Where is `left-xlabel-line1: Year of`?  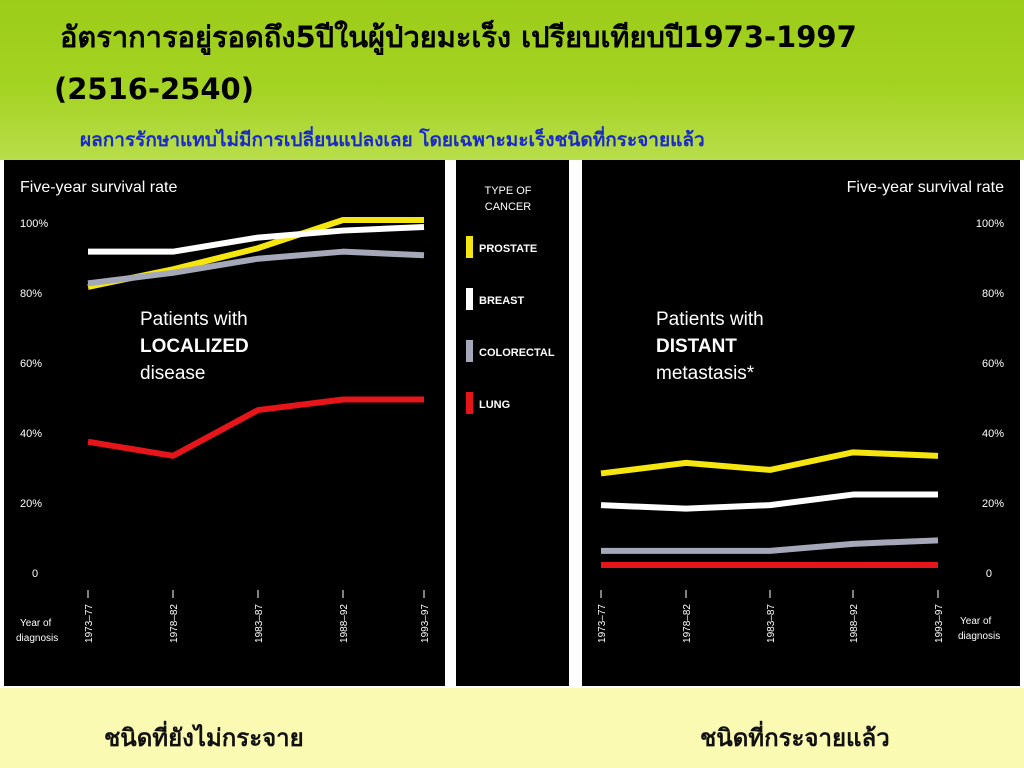
left-xlabel-line1: Year of is located at coordinates (36, 623).